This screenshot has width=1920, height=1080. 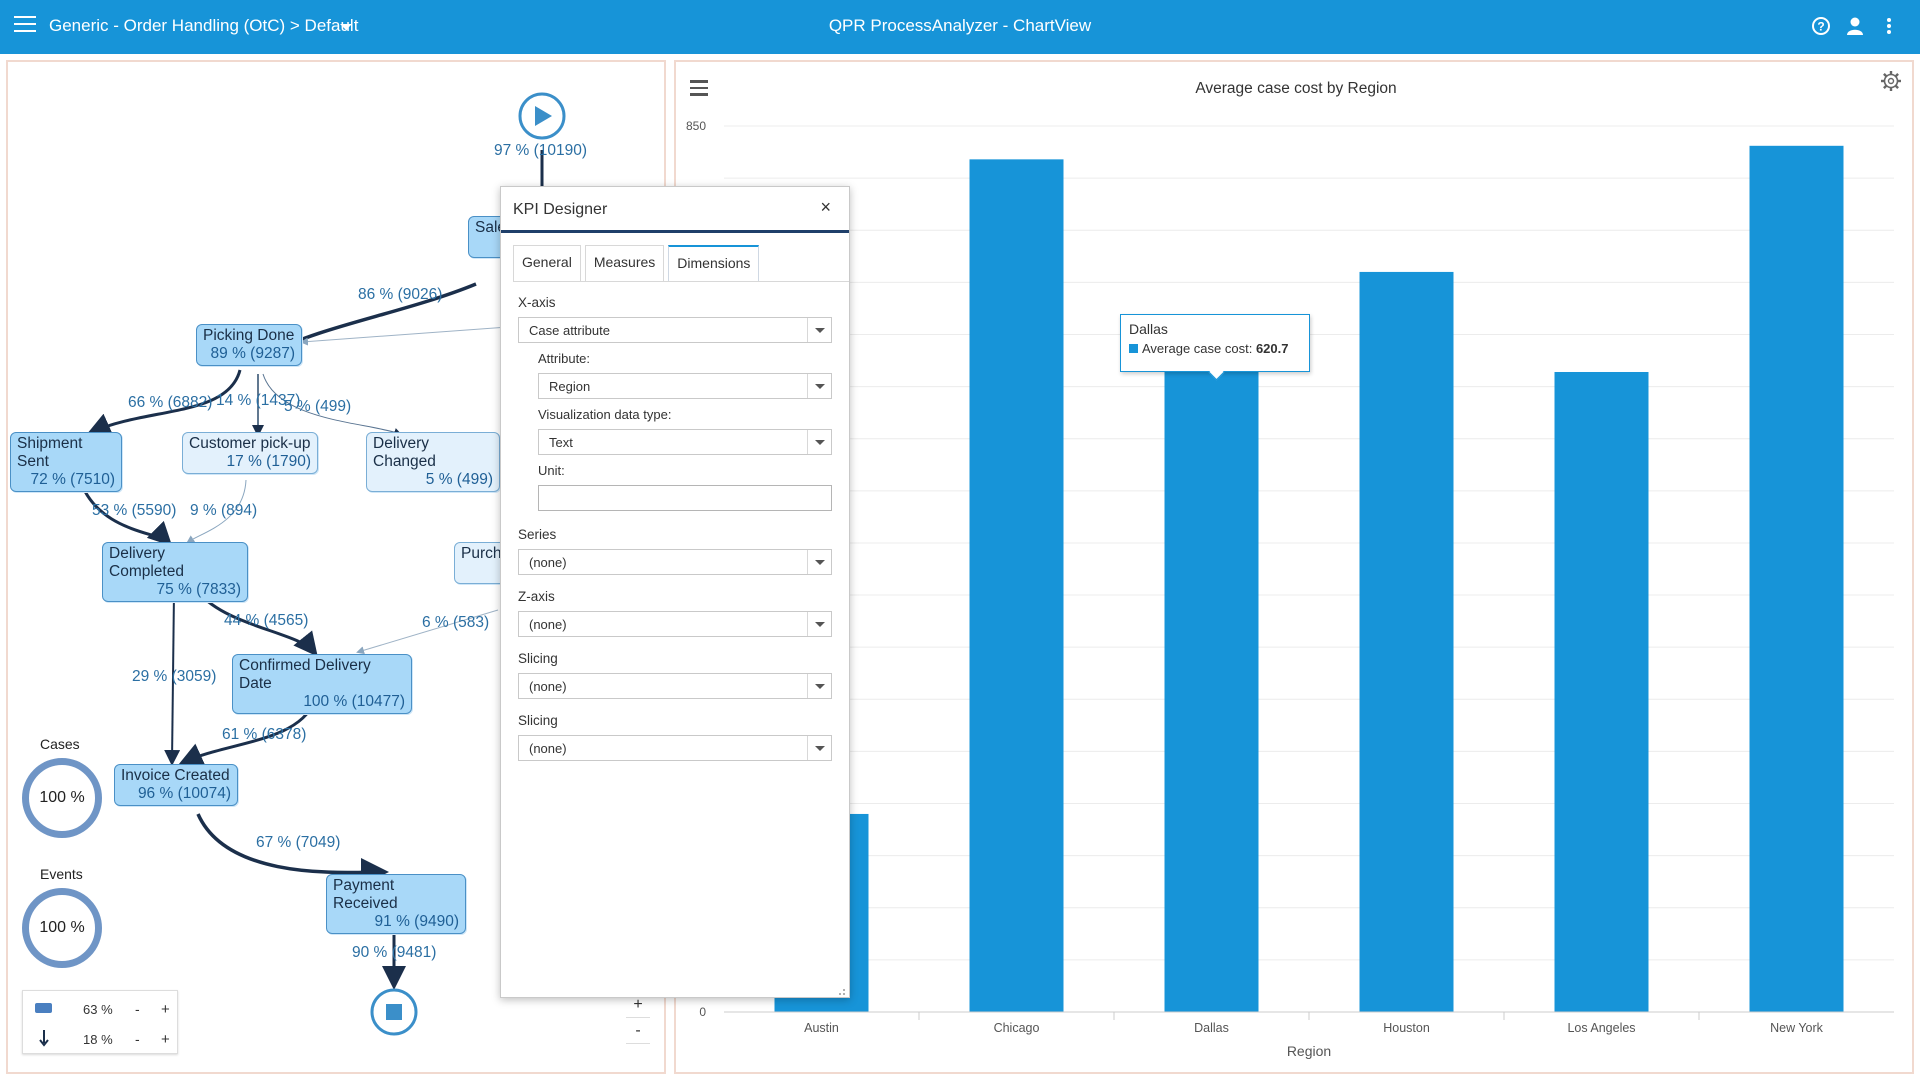 What do you see at coordinates (675, 748) in the screenshot?
I see `slicing-select-2: (none)` at bounding box center [675, 748].